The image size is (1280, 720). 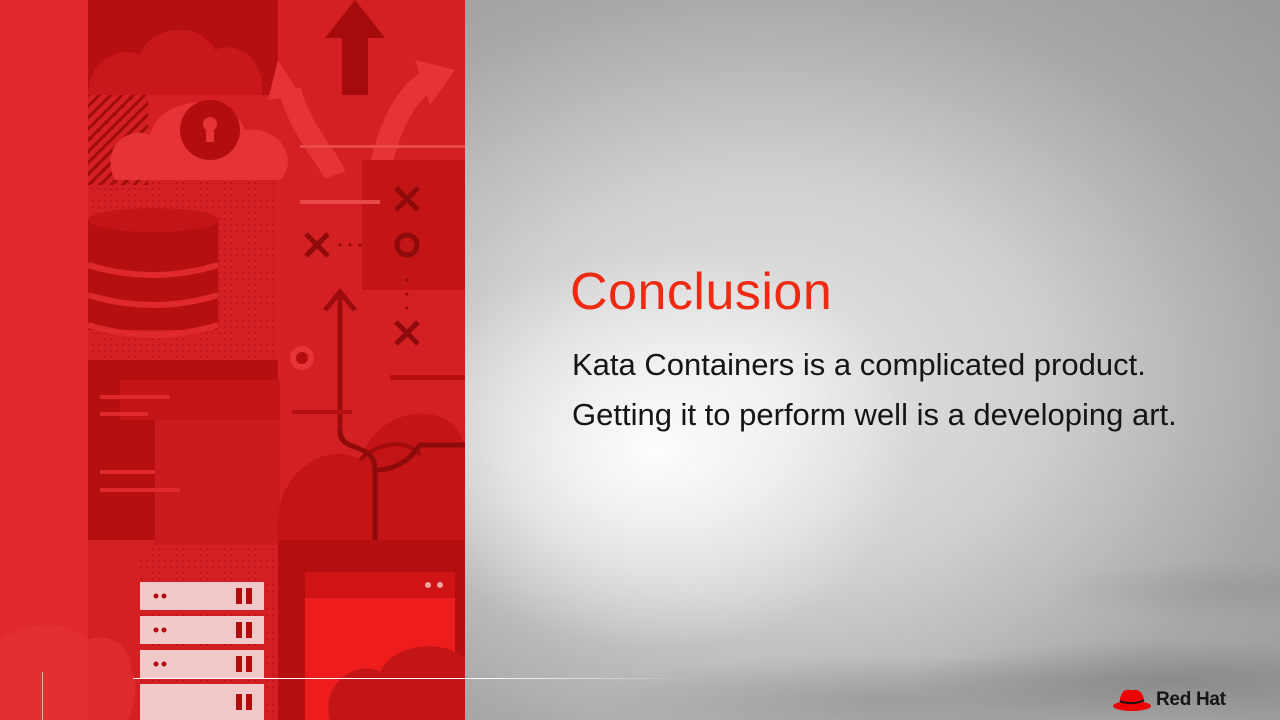 I want to click on logo-text: Red Hat, so click(x=1191, y=699).